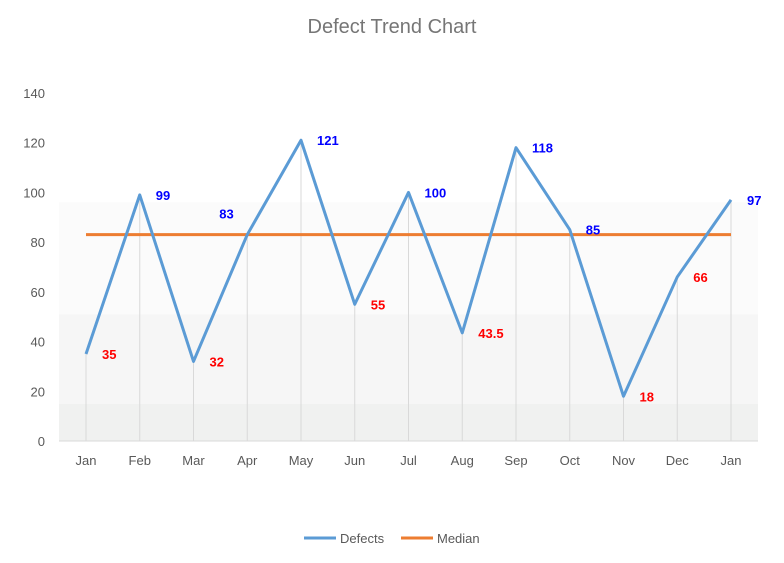 The width and height of the screenshot is (784, 563). I want to click on data-label: 85, so click(593, 230).